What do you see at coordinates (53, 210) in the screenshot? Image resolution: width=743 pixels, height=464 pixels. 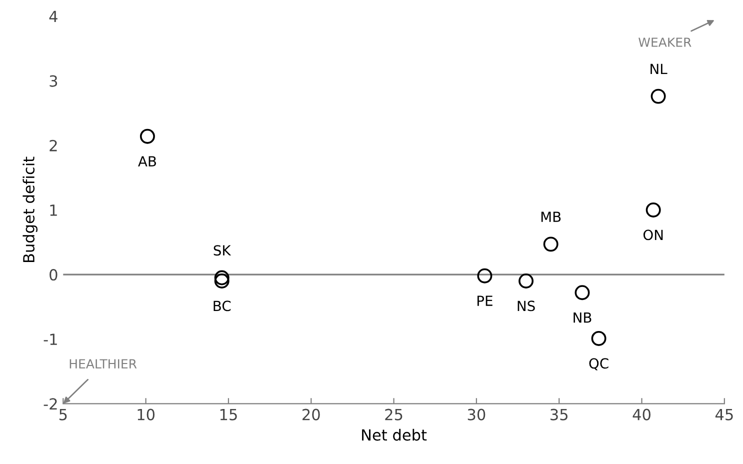 I see `y-tick-label: 1` at bounding box center [53, 210].